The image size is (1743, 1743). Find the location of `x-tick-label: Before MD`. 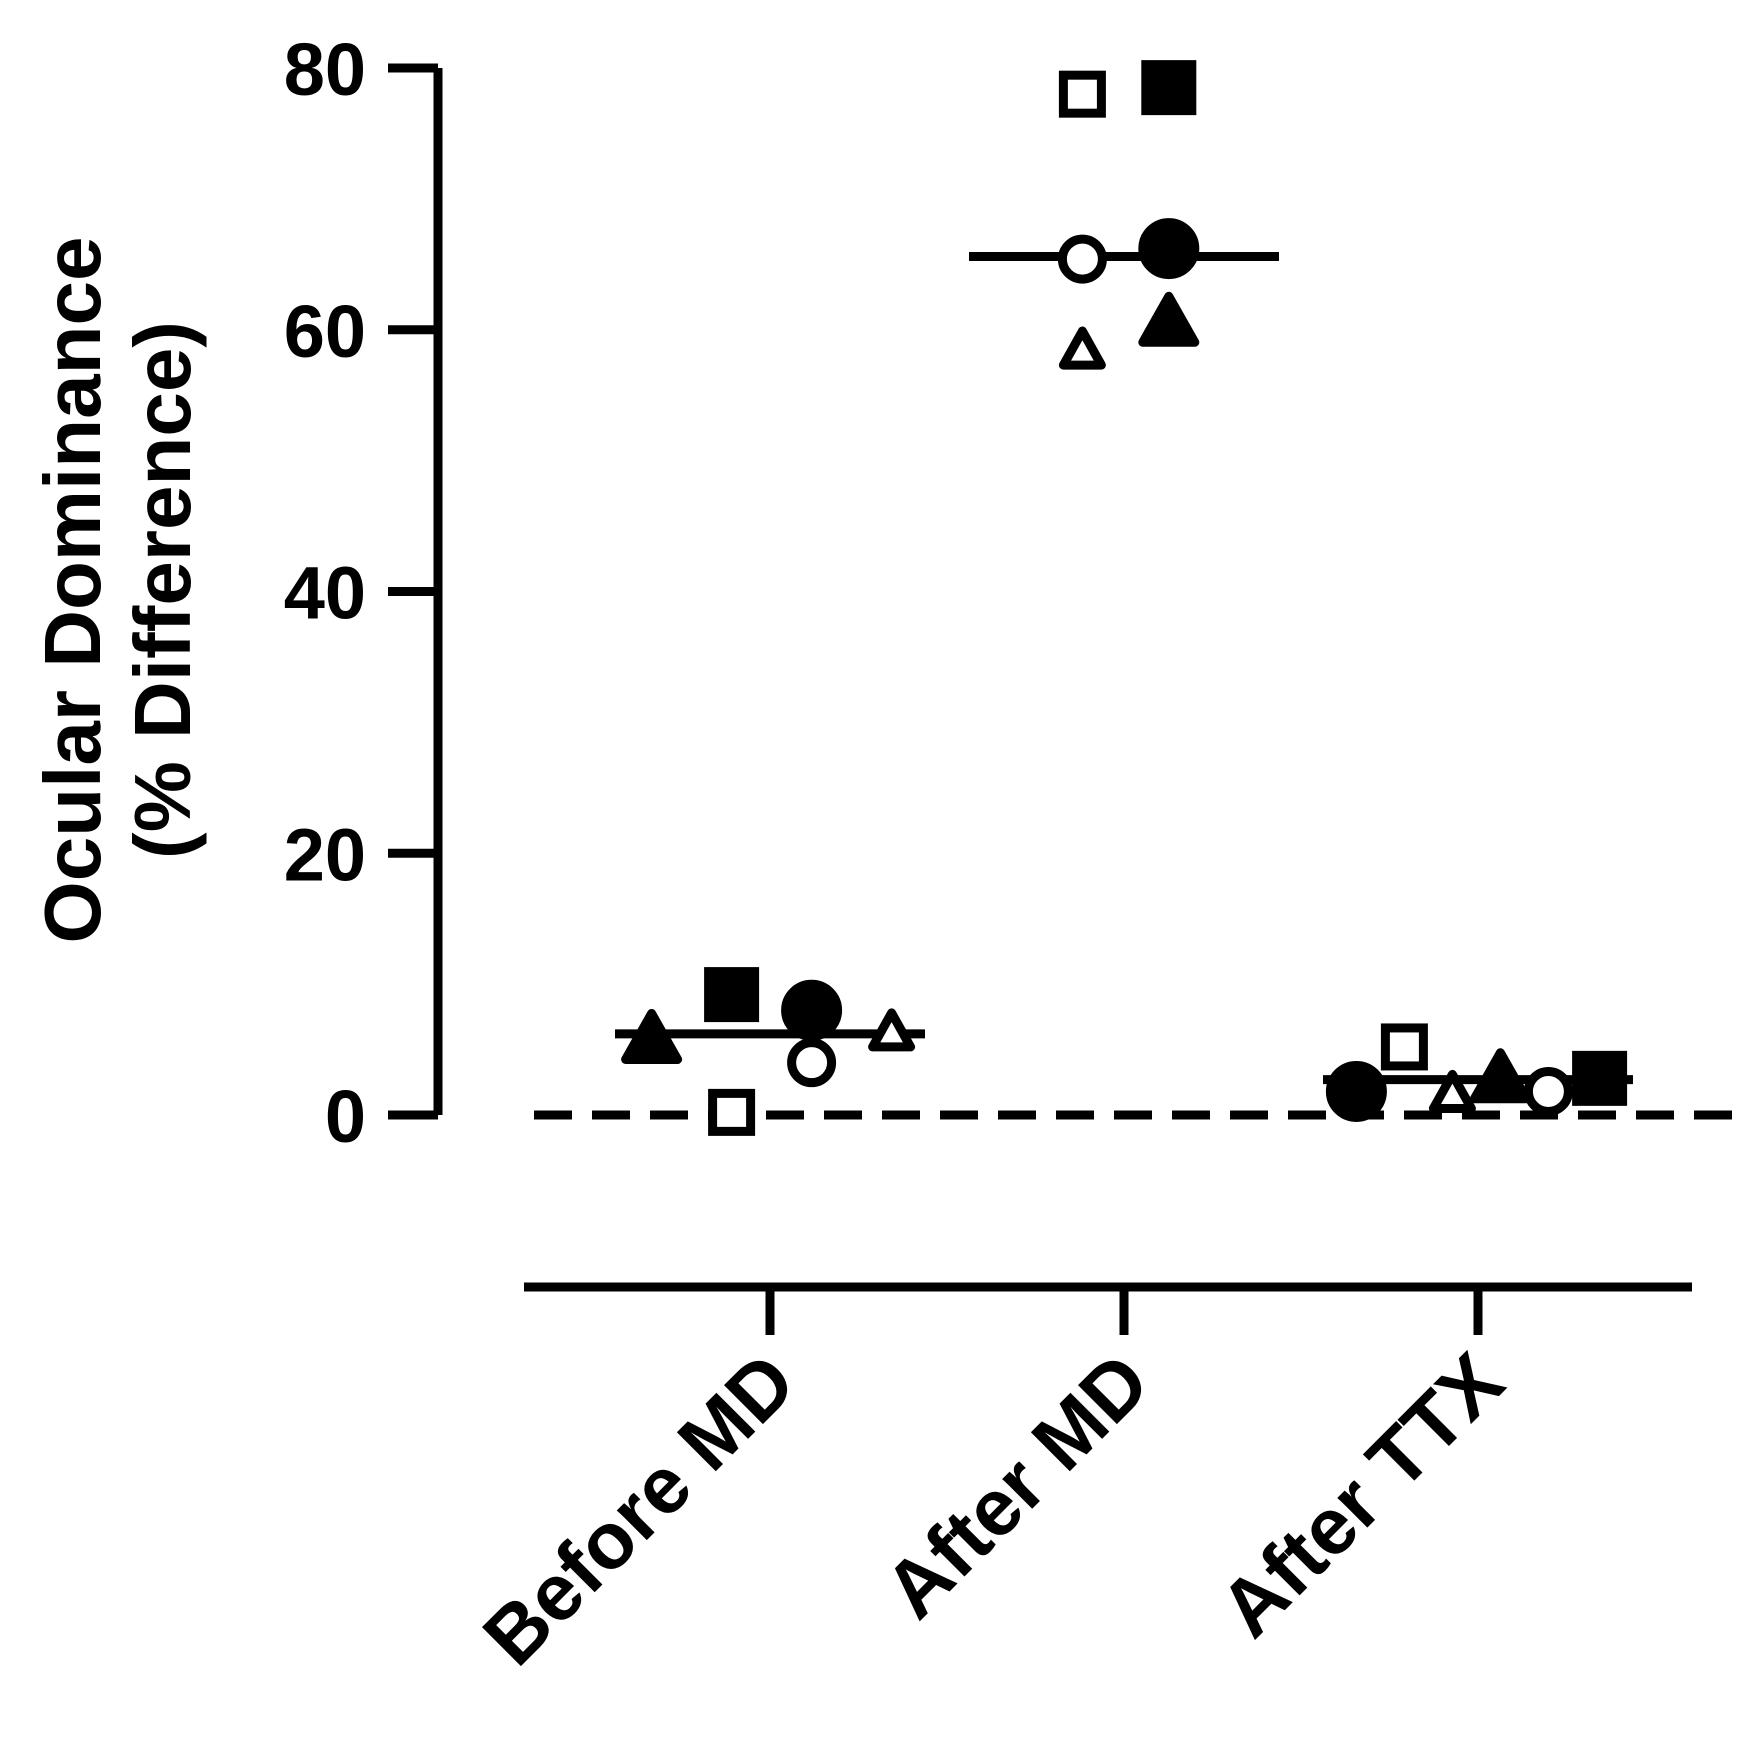

x-tick-label: Before MD is located at coordinates (639, 1509).